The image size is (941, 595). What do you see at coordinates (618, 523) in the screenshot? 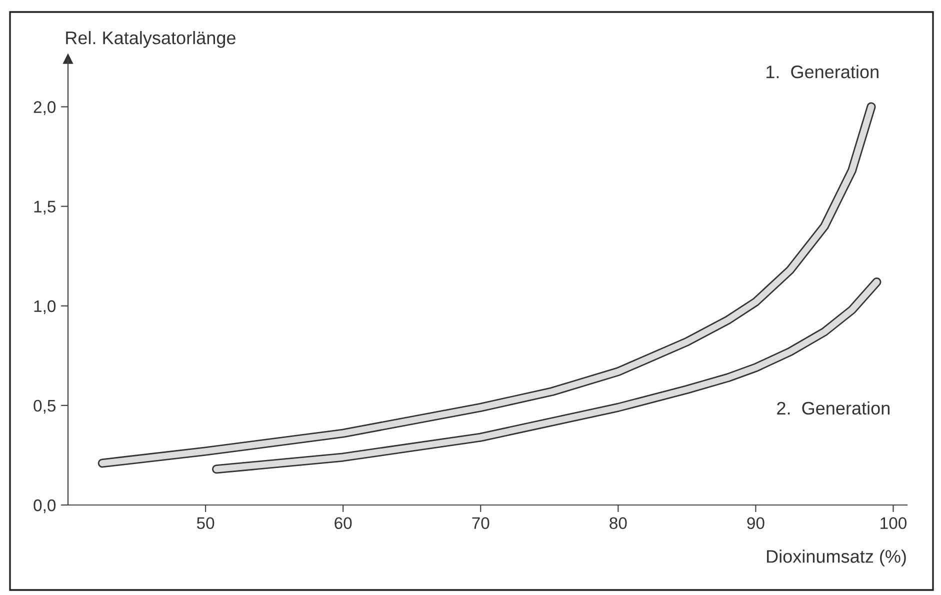
I see `x-tick-label: 80` at bounding box center [618, 523].